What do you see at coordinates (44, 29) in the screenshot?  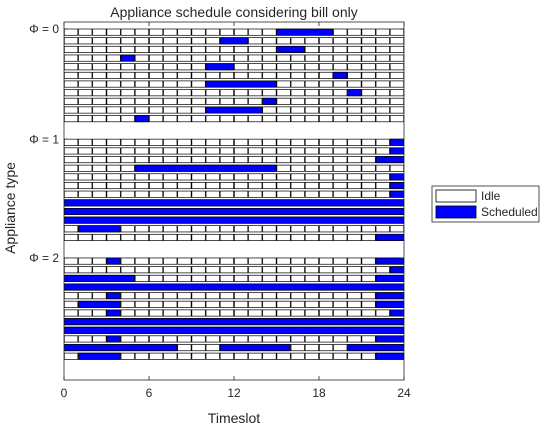 I see `group-label: Φ = 0` at bounding box center [44, 29].